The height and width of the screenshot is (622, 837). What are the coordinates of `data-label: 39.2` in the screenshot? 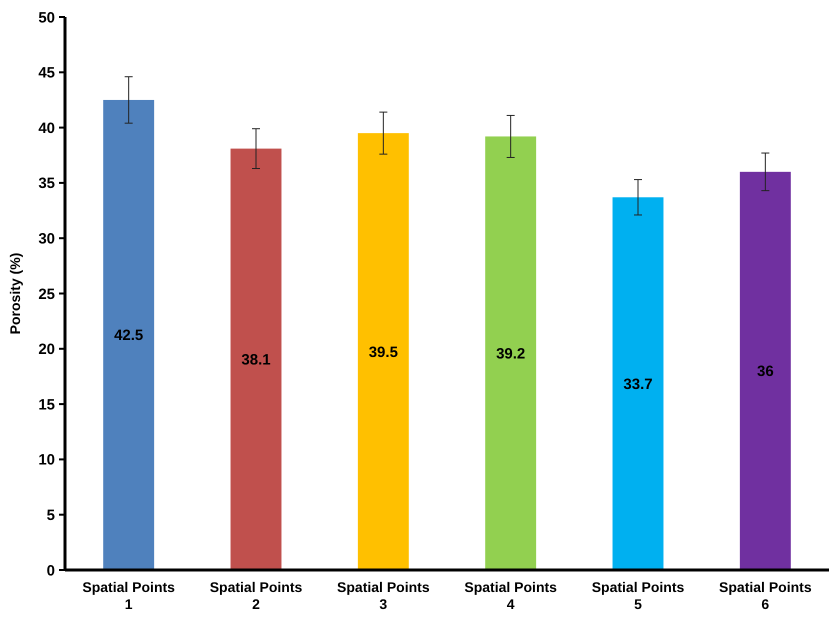 It's located at (511, 353).